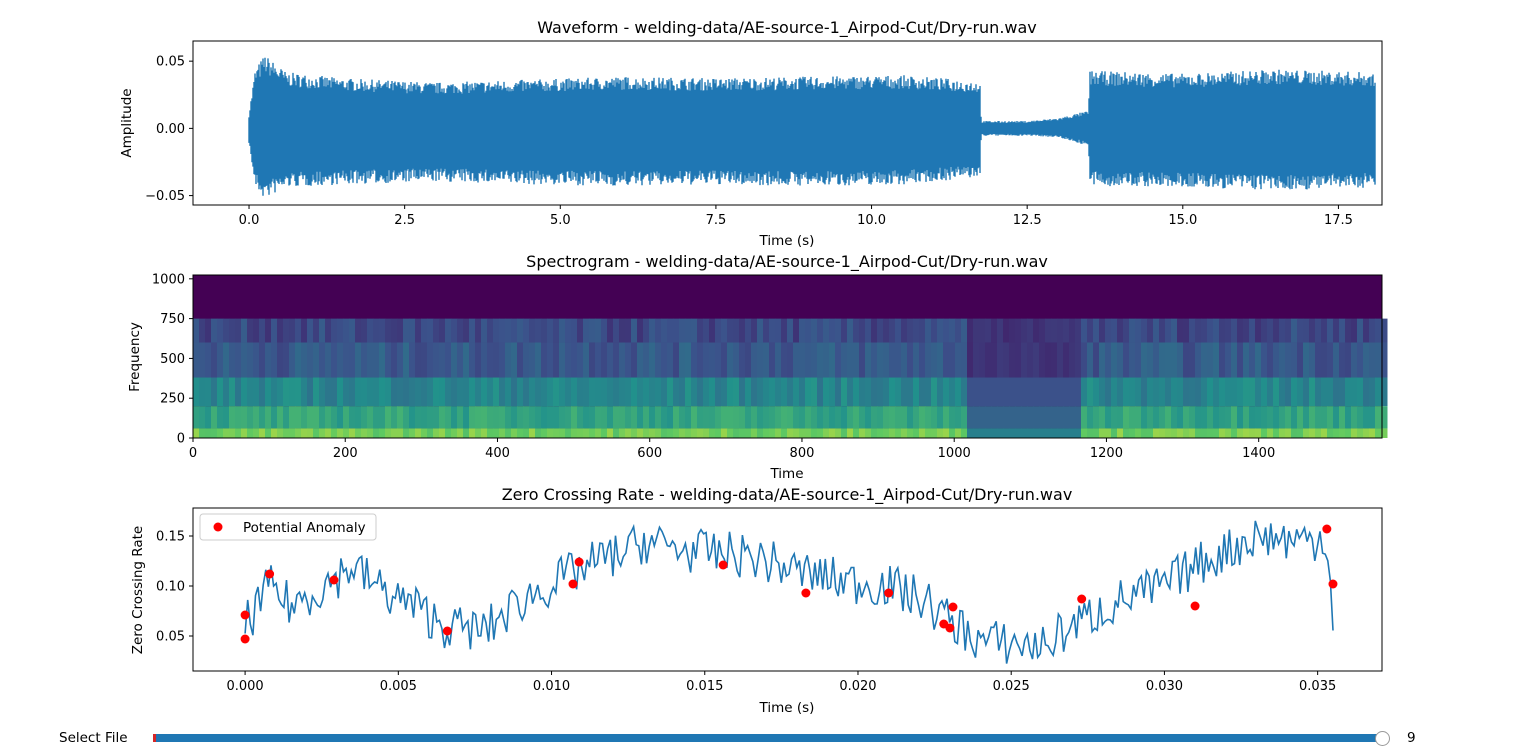 This screenshot has width=1536, height=754. I want to click on waveform-xtick-label: 5.0, so click(560, 220).